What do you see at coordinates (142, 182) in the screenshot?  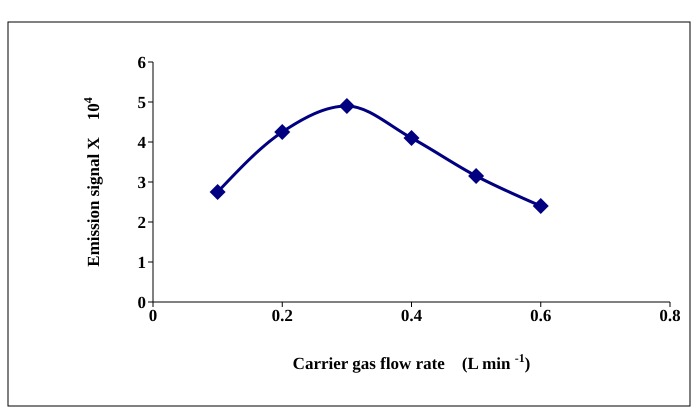 I see `y-tick-label: 3` at bounding box center [142, 182].